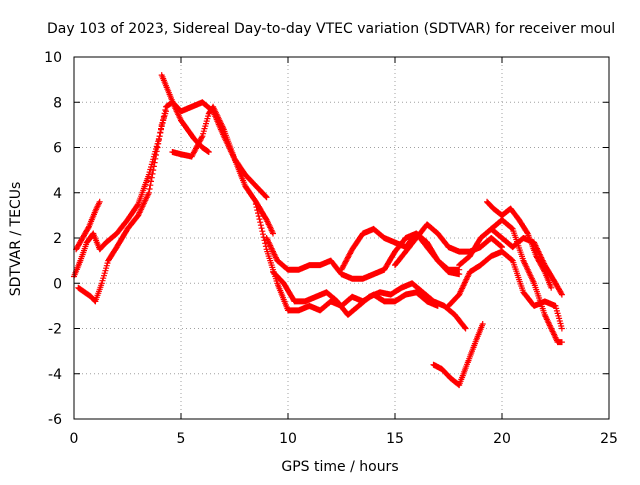 This screenshot has width=640, height=485. I want to click on y-tick-label: -2, so click(55, 330).